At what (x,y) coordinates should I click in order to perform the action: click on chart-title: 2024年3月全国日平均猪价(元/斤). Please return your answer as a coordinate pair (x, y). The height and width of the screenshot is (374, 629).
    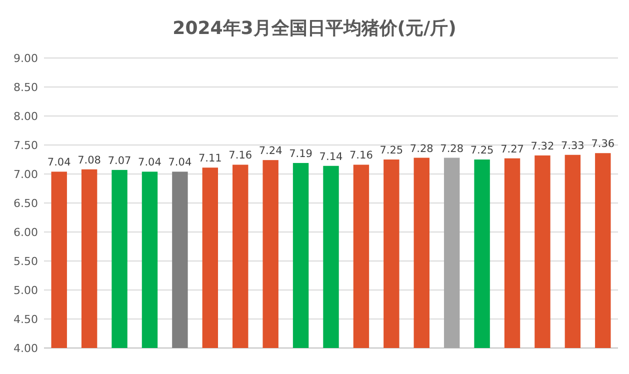
    Looking at the image, I should click on (314, 28).